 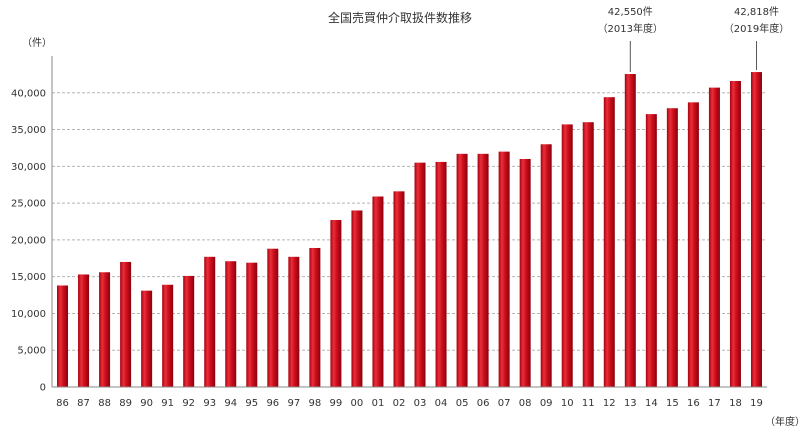 What do you see at coordinates (315, 403) in the screenshot?
I see `x-tick-label: 98` at bounding box center [315, 403].